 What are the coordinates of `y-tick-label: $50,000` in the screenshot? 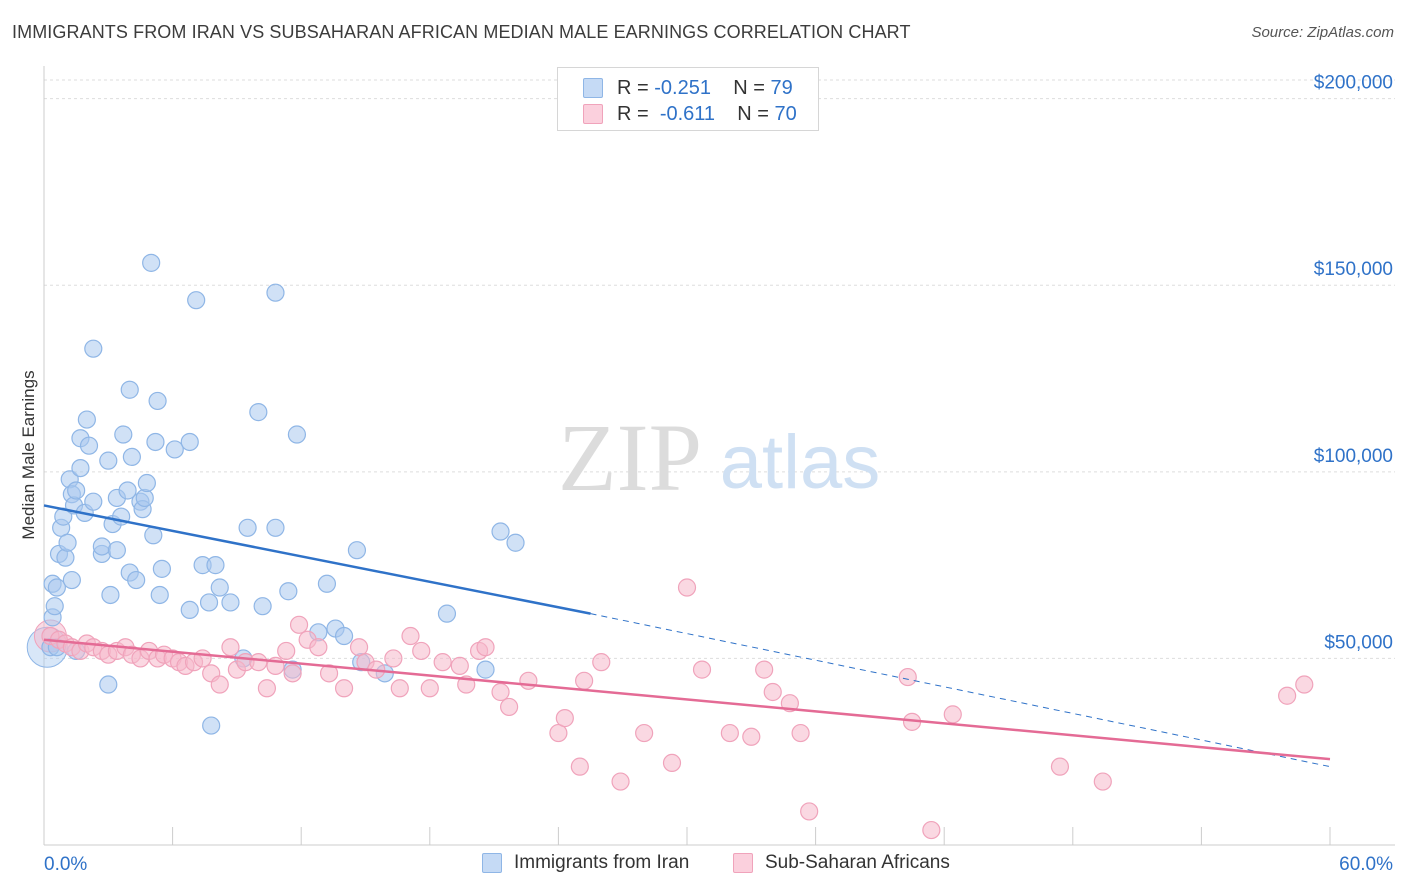 It's located at (1358, 642).